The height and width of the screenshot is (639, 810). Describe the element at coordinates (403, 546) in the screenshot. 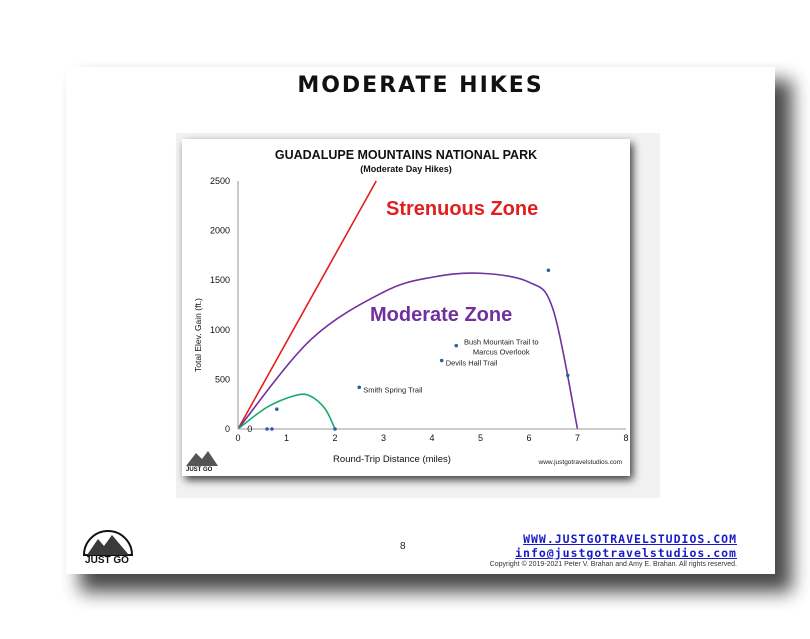

I see `page-number: 8` at that location.